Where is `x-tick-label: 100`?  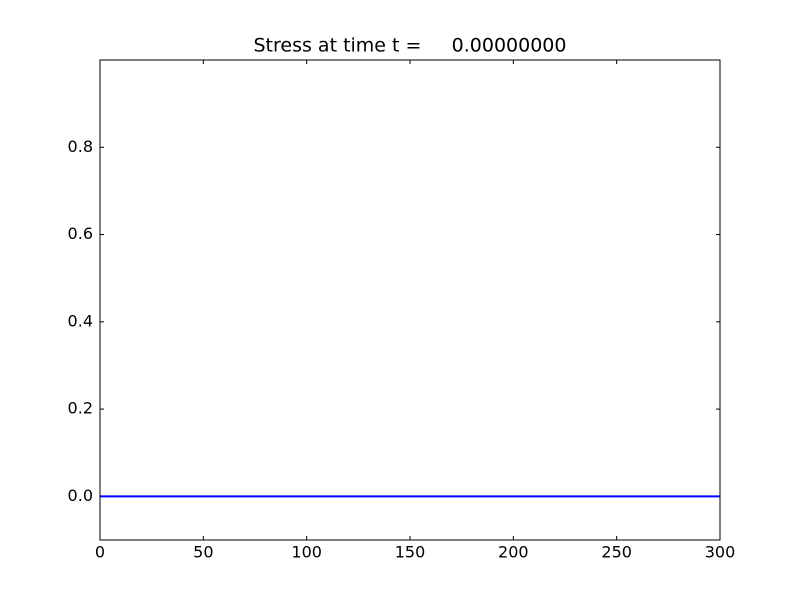 x-tick-label: 100 is located at coordinates (306, 552).